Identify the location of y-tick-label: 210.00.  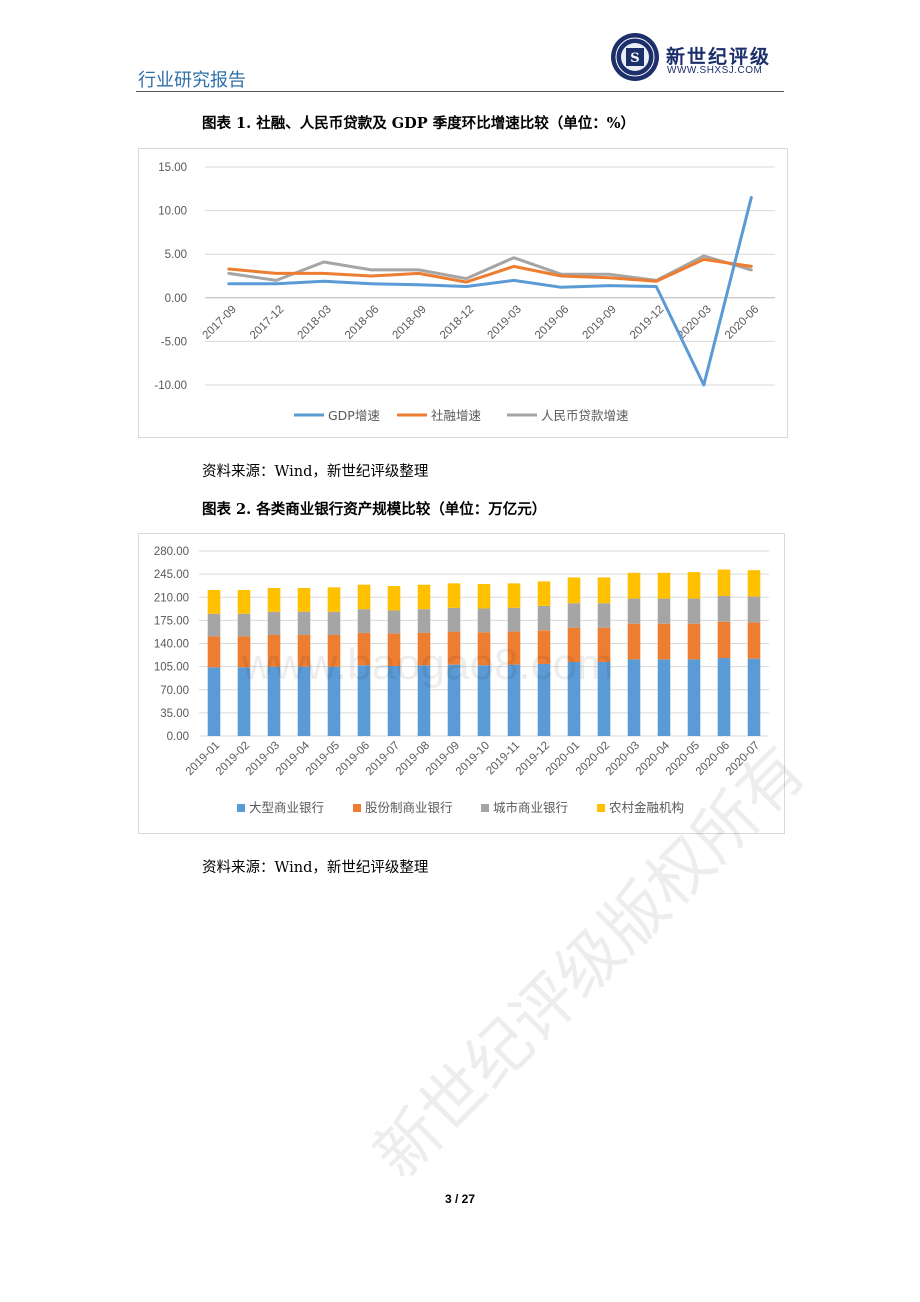
(171, 598).